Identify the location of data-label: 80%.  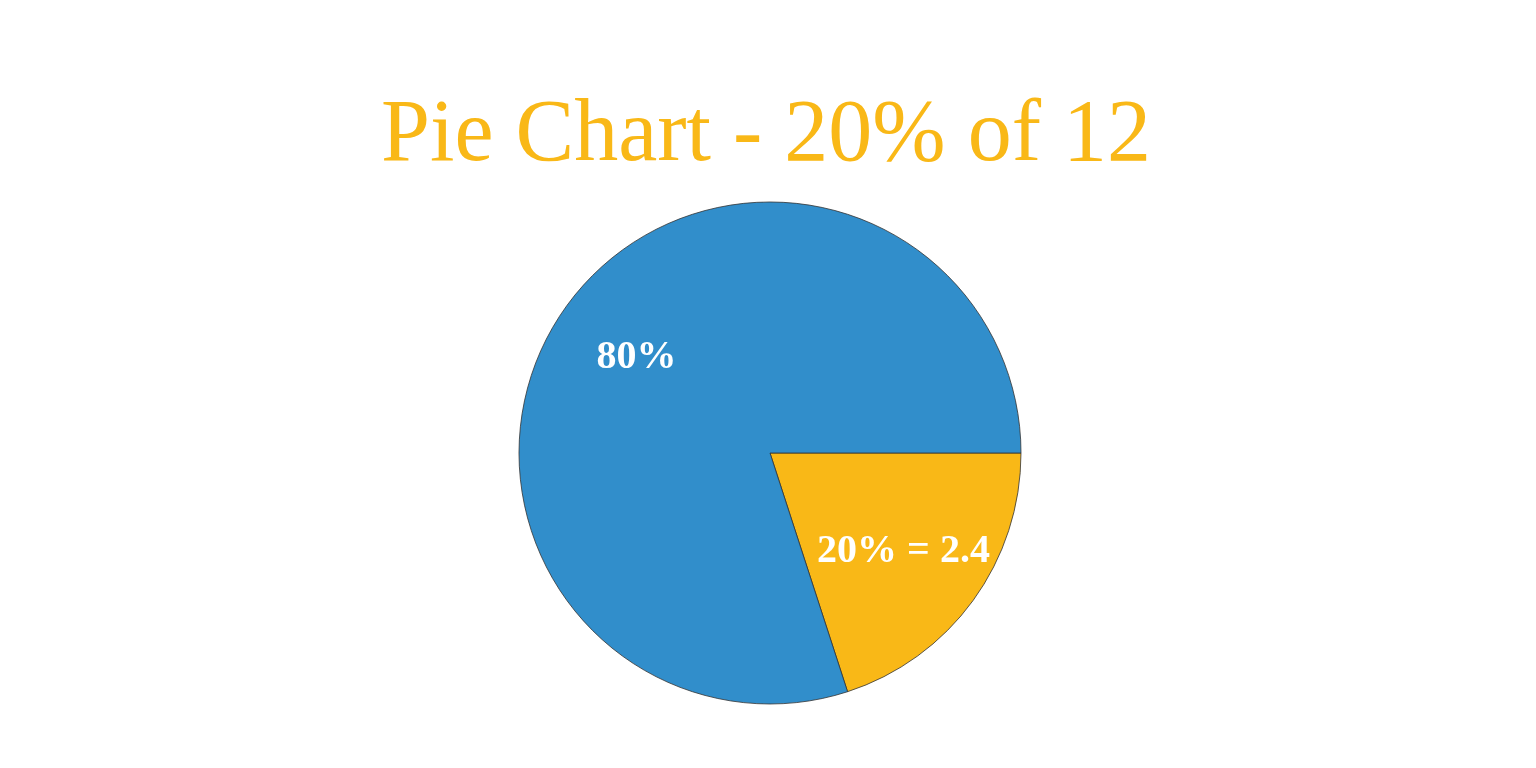
(636, 355).